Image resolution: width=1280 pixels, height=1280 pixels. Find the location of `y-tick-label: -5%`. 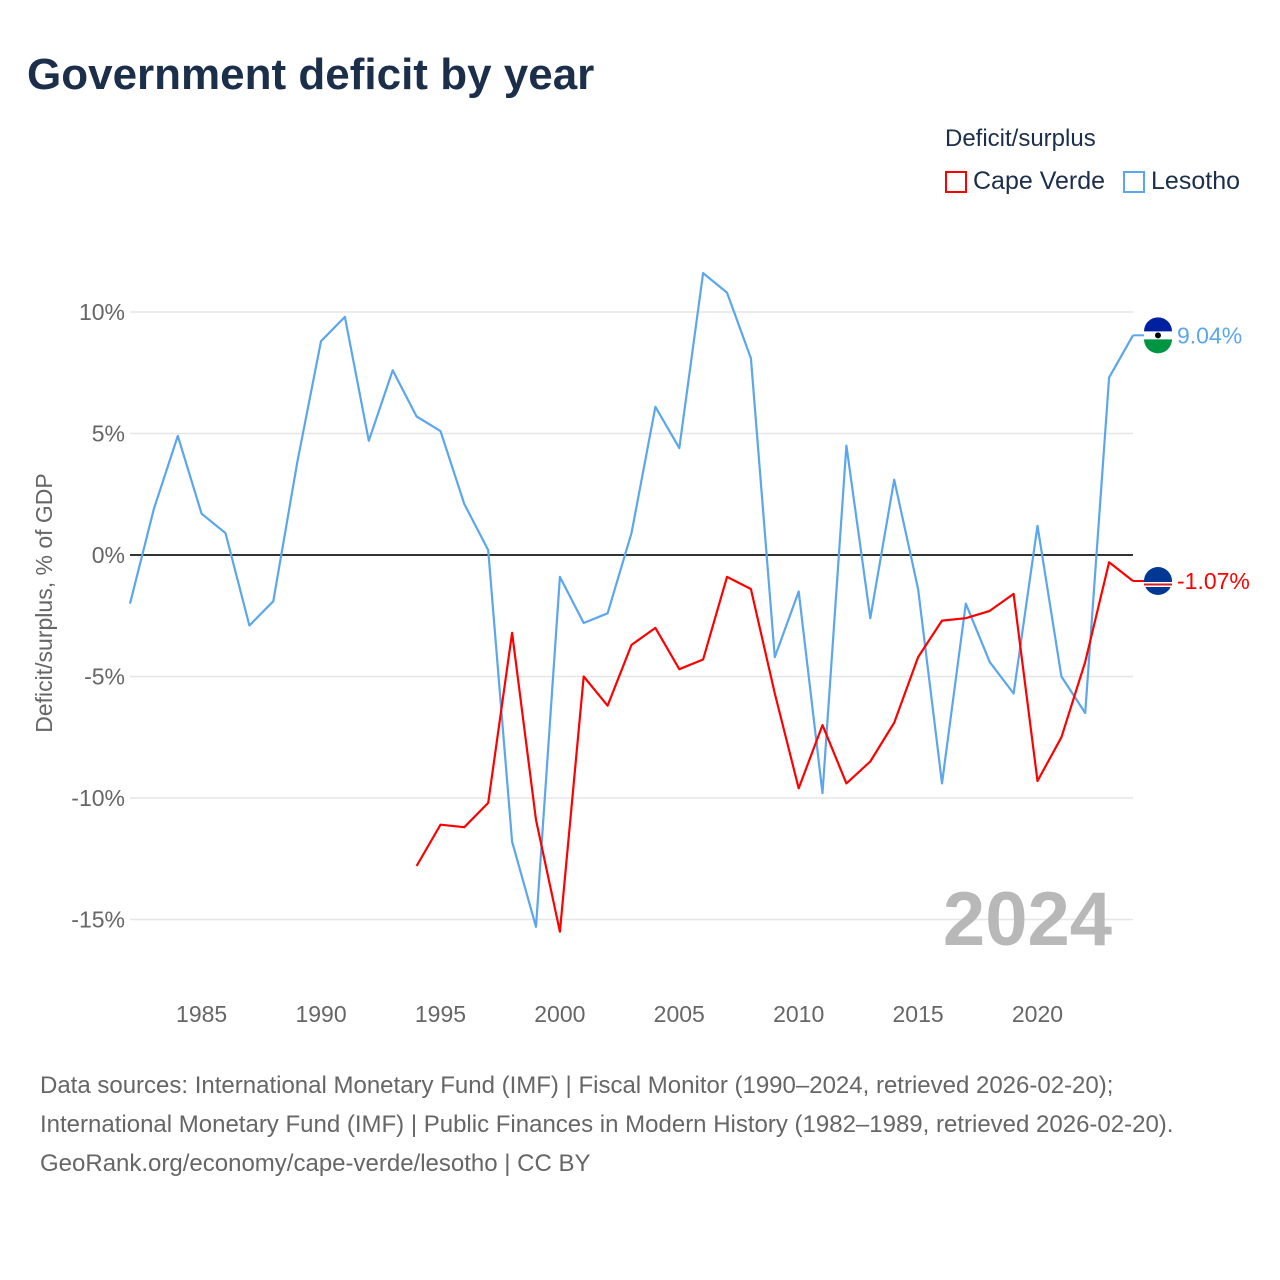

y-tick-label: -5% is located at coordinates (104, 677).